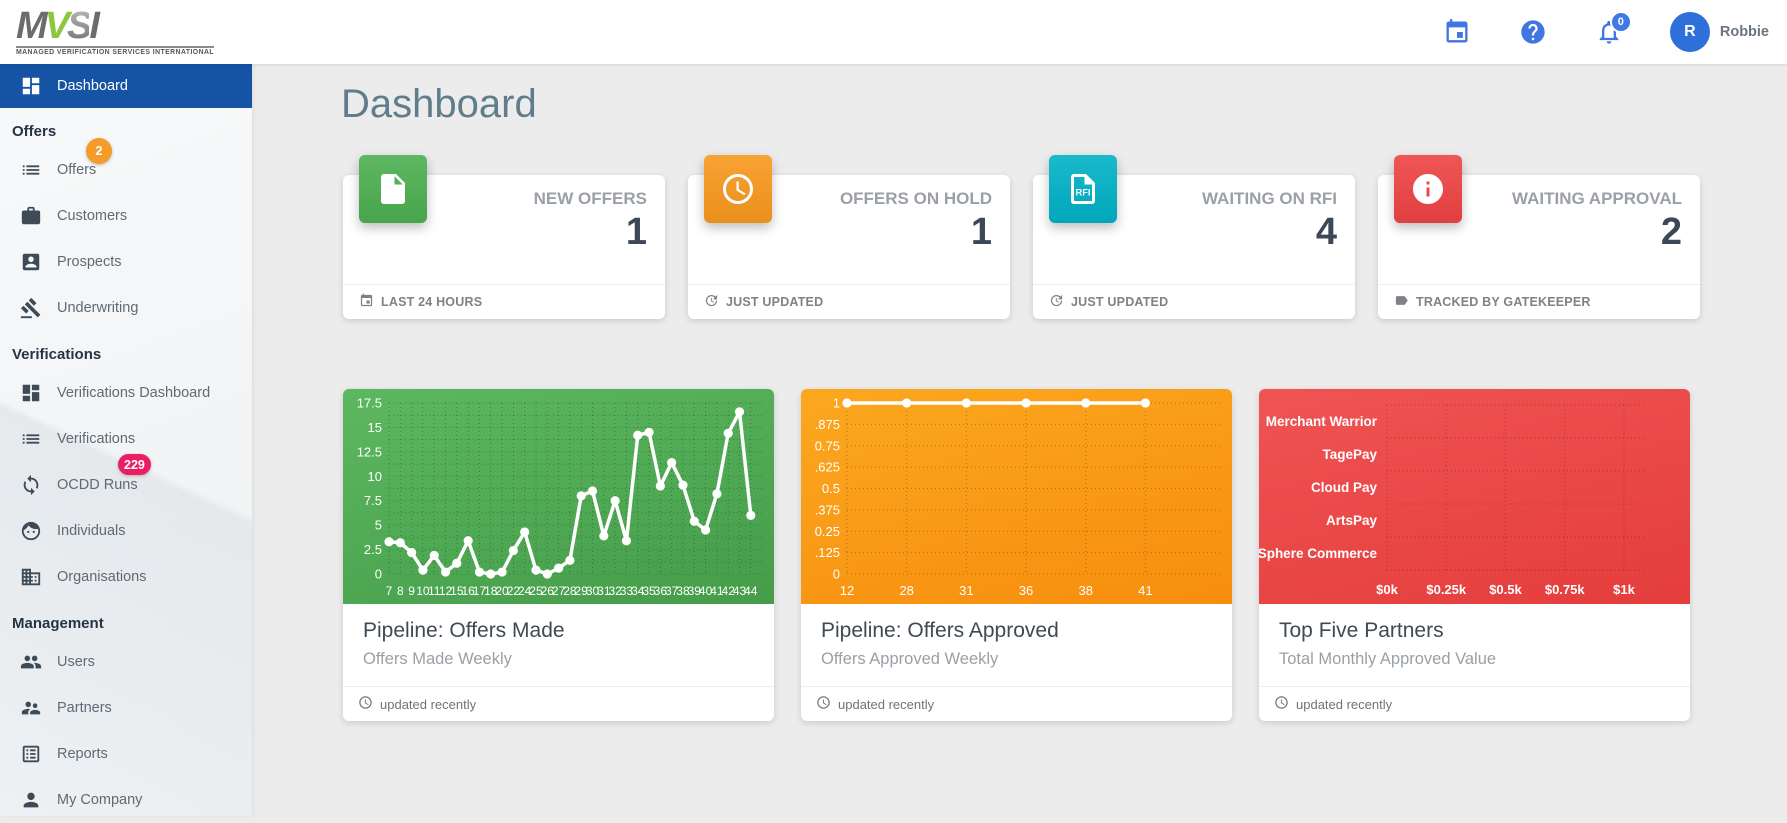 The image size is (1787, 823). I want to click on header-actions: 0 R Robbie, so click(1605, 32).